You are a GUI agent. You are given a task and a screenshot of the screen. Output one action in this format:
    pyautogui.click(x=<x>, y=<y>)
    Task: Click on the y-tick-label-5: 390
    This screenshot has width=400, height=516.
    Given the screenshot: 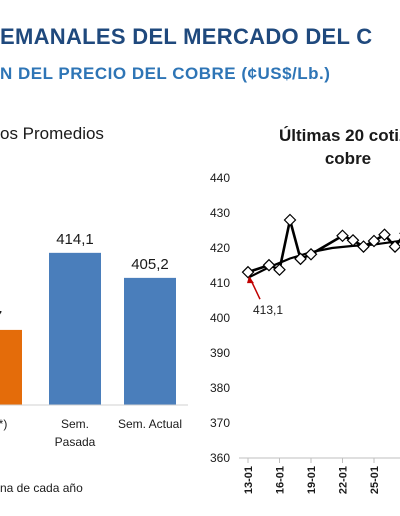 What is the action you would take?
    pyautogui.click(x=220, y=353)
    